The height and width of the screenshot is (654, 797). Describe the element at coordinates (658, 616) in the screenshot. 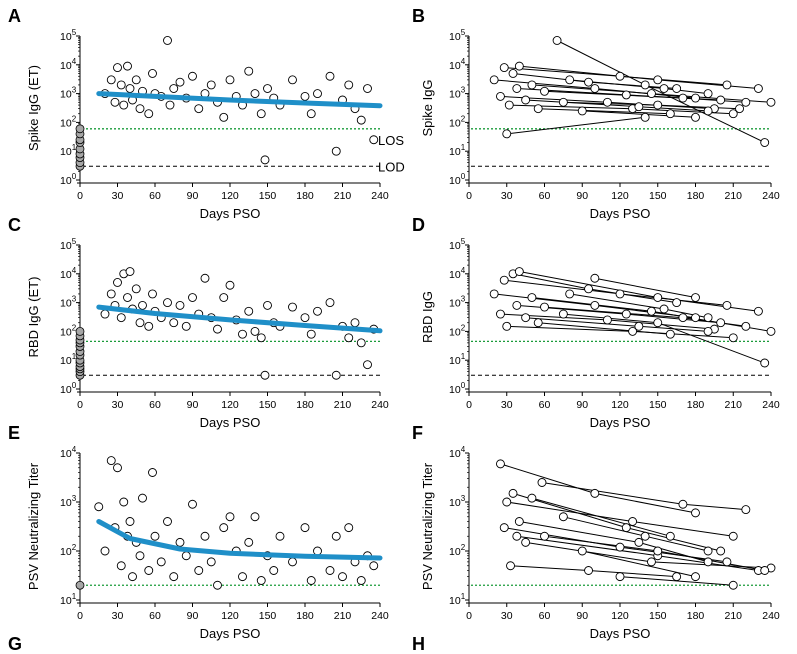

I see `x-tick-label-F: 150` at that location.